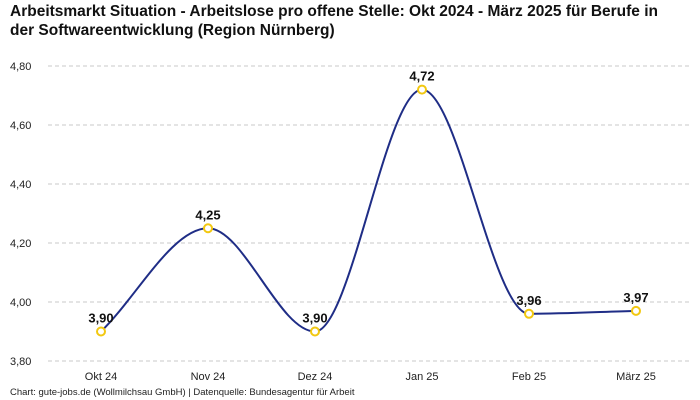 The height and width of the screenshot is (400, 700). Describe the element at coordinates (528, 300) in the screenshot. I see `data-label: 3,96` at that location.